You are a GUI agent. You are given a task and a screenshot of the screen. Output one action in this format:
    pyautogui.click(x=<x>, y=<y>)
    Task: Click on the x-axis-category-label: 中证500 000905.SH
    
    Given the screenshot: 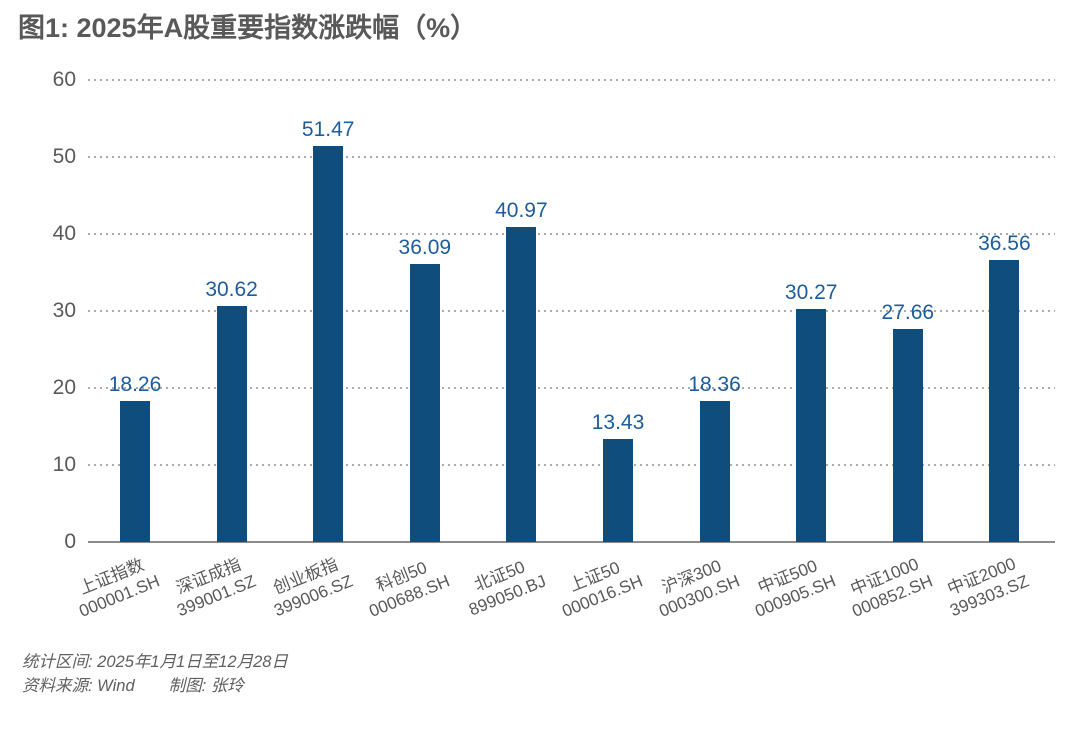 What is the action you would take?
    pyautogui.click(x=791, y=586)
    